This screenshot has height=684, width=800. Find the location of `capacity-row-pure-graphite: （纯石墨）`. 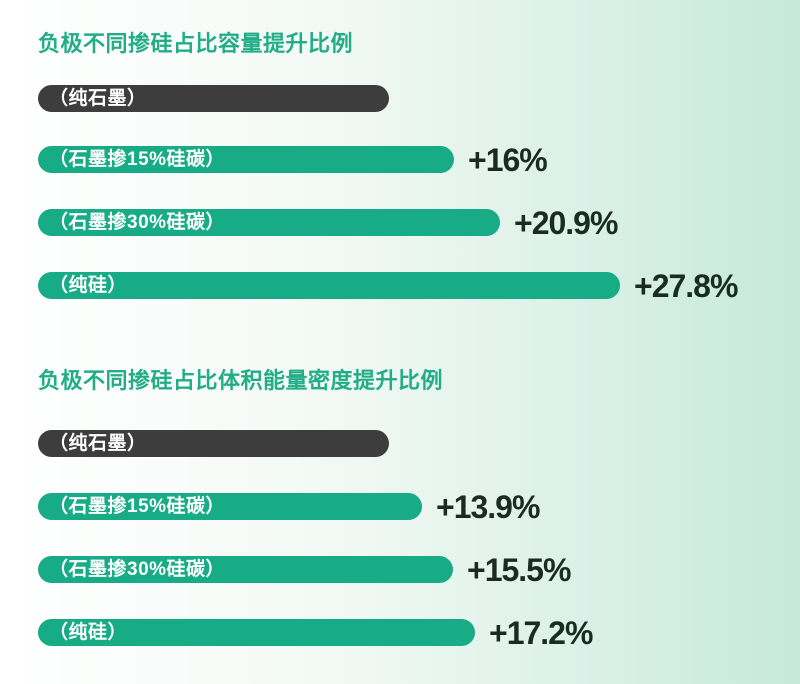

capacity-row-pure-graphite: （纯石墨） is located at coordinates (220, 98).